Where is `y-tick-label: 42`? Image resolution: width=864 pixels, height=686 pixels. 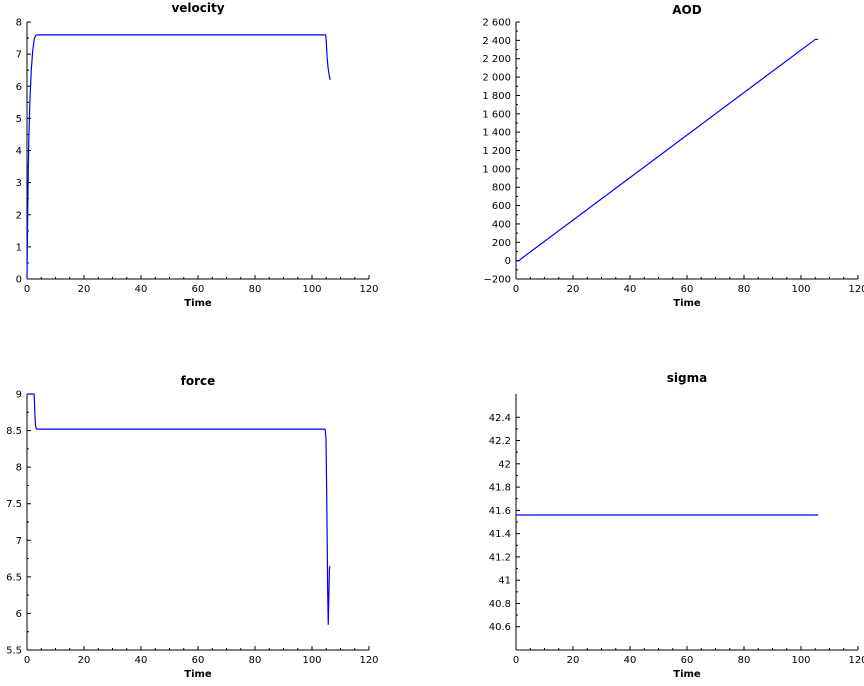 y-tick-label: 42 is located at coordinates (504, 464).